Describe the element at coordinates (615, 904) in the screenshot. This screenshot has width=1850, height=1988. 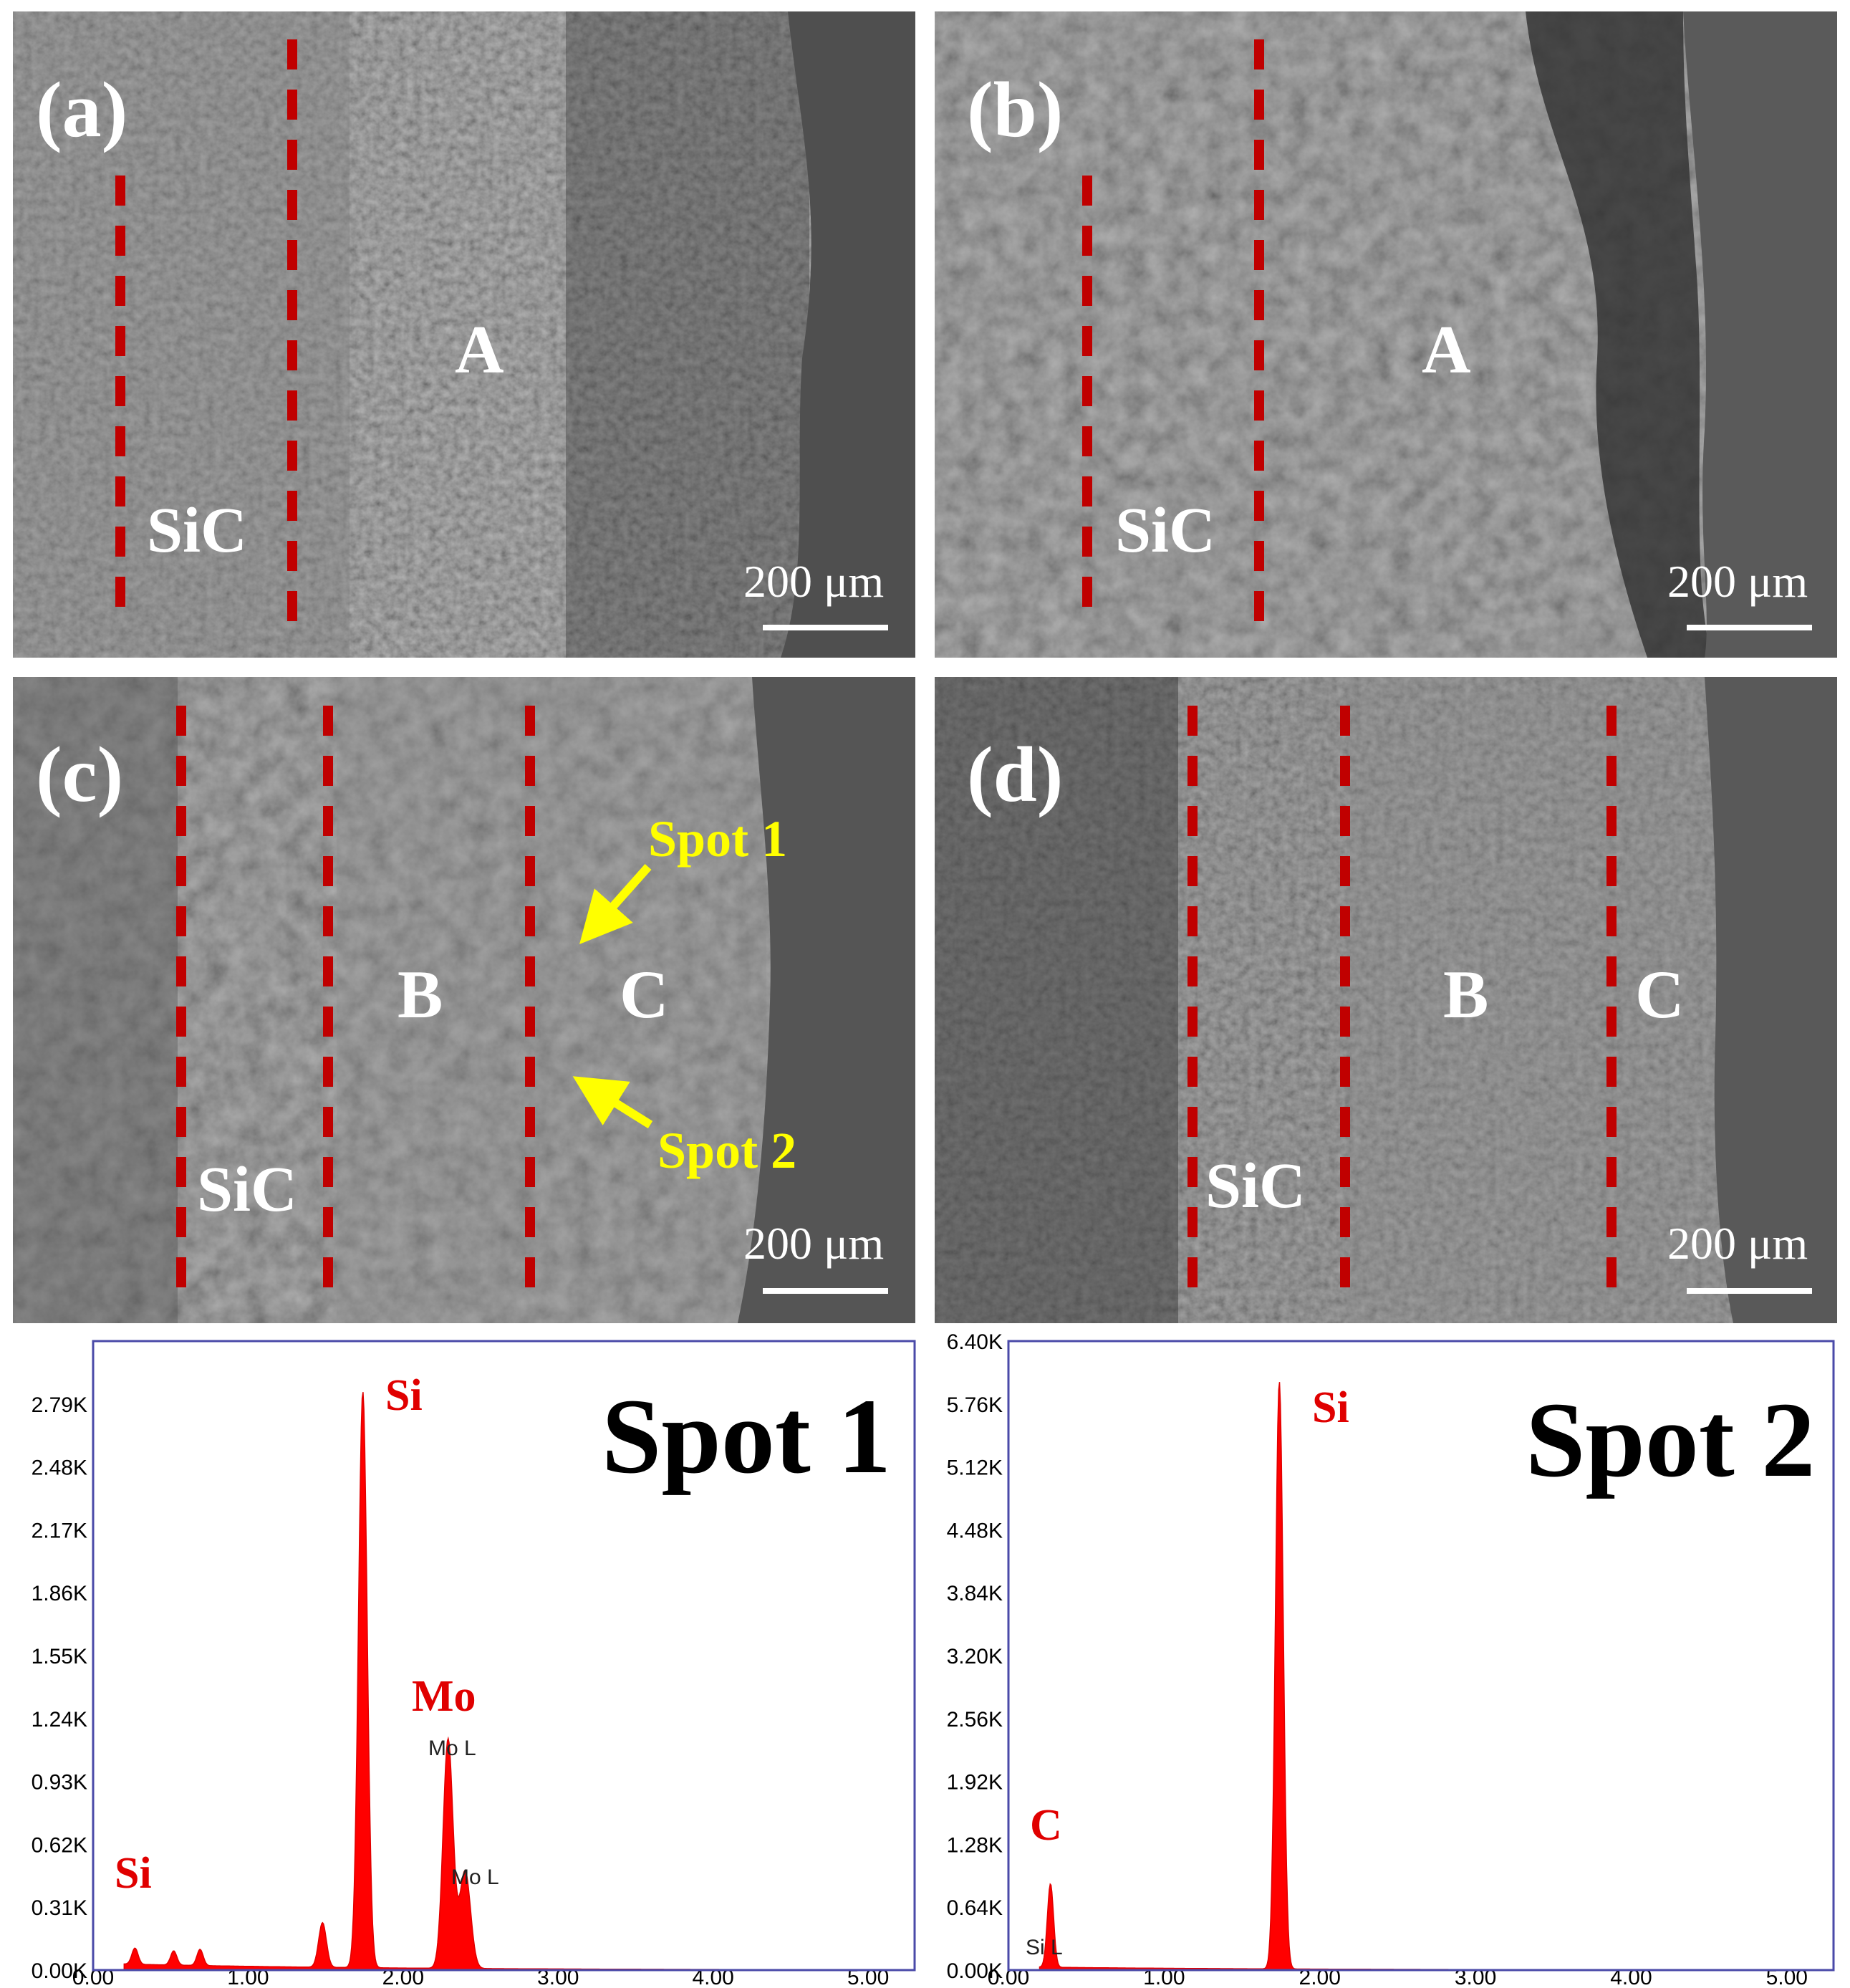
I see `spot-1-arrow` at that location.